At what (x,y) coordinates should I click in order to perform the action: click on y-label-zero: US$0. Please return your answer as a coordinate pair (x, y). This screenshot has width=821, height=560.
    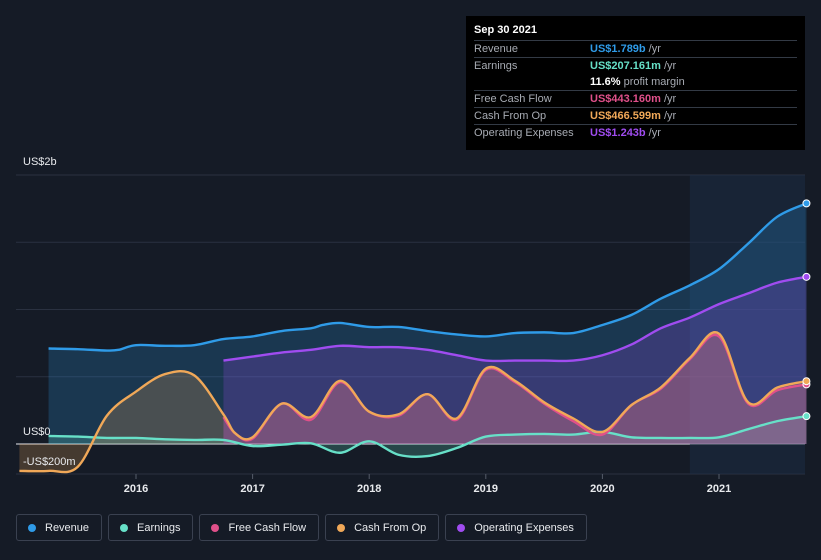
    Looking at the image, I should click on (37, 432).